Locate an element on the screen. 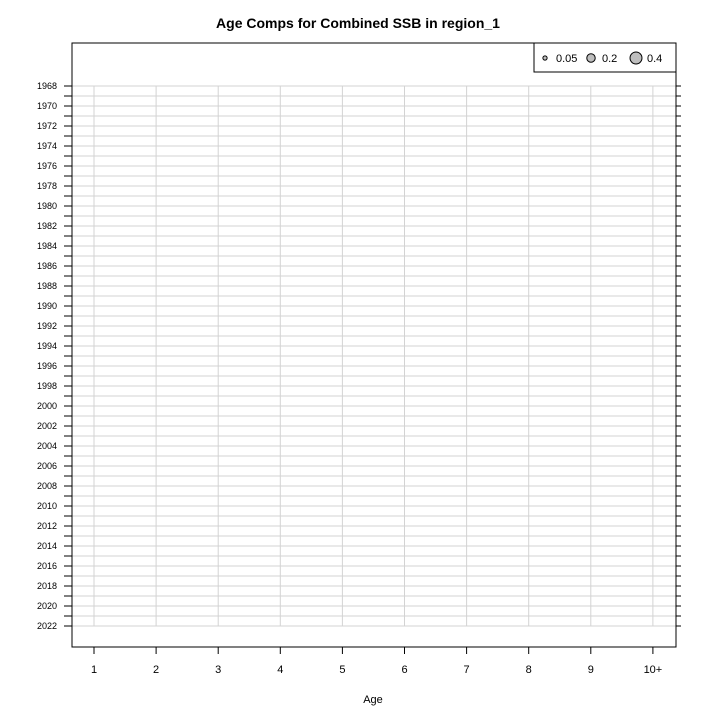 Image resolution: width=720 pixels, height=720 pixels. legend-label-0.4: 0.4 is located at coordinates (654, 59).